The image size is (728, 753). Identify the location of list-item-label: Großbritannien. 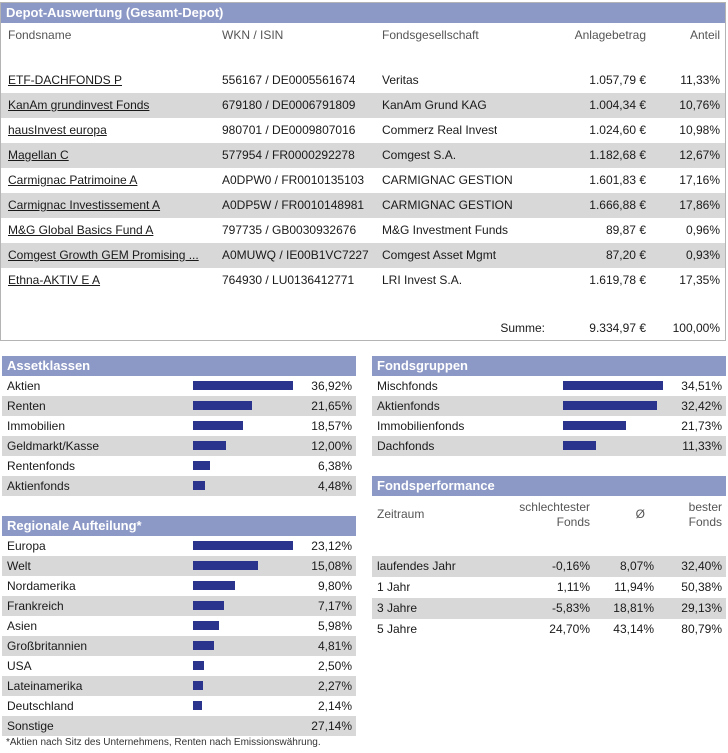
(47, 646).